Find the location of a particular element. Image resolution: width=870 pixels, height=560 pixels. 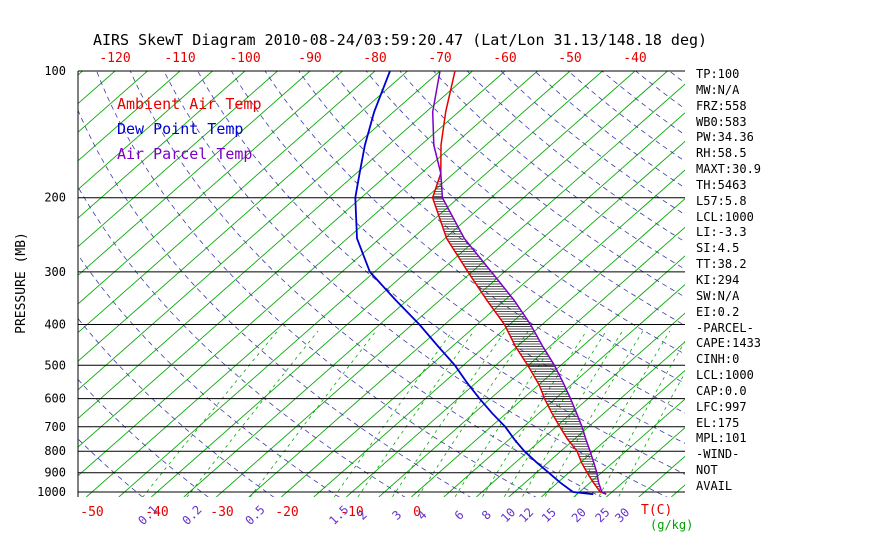

stat-line: MAXT:30.9 is located at coordinates (729, 169).